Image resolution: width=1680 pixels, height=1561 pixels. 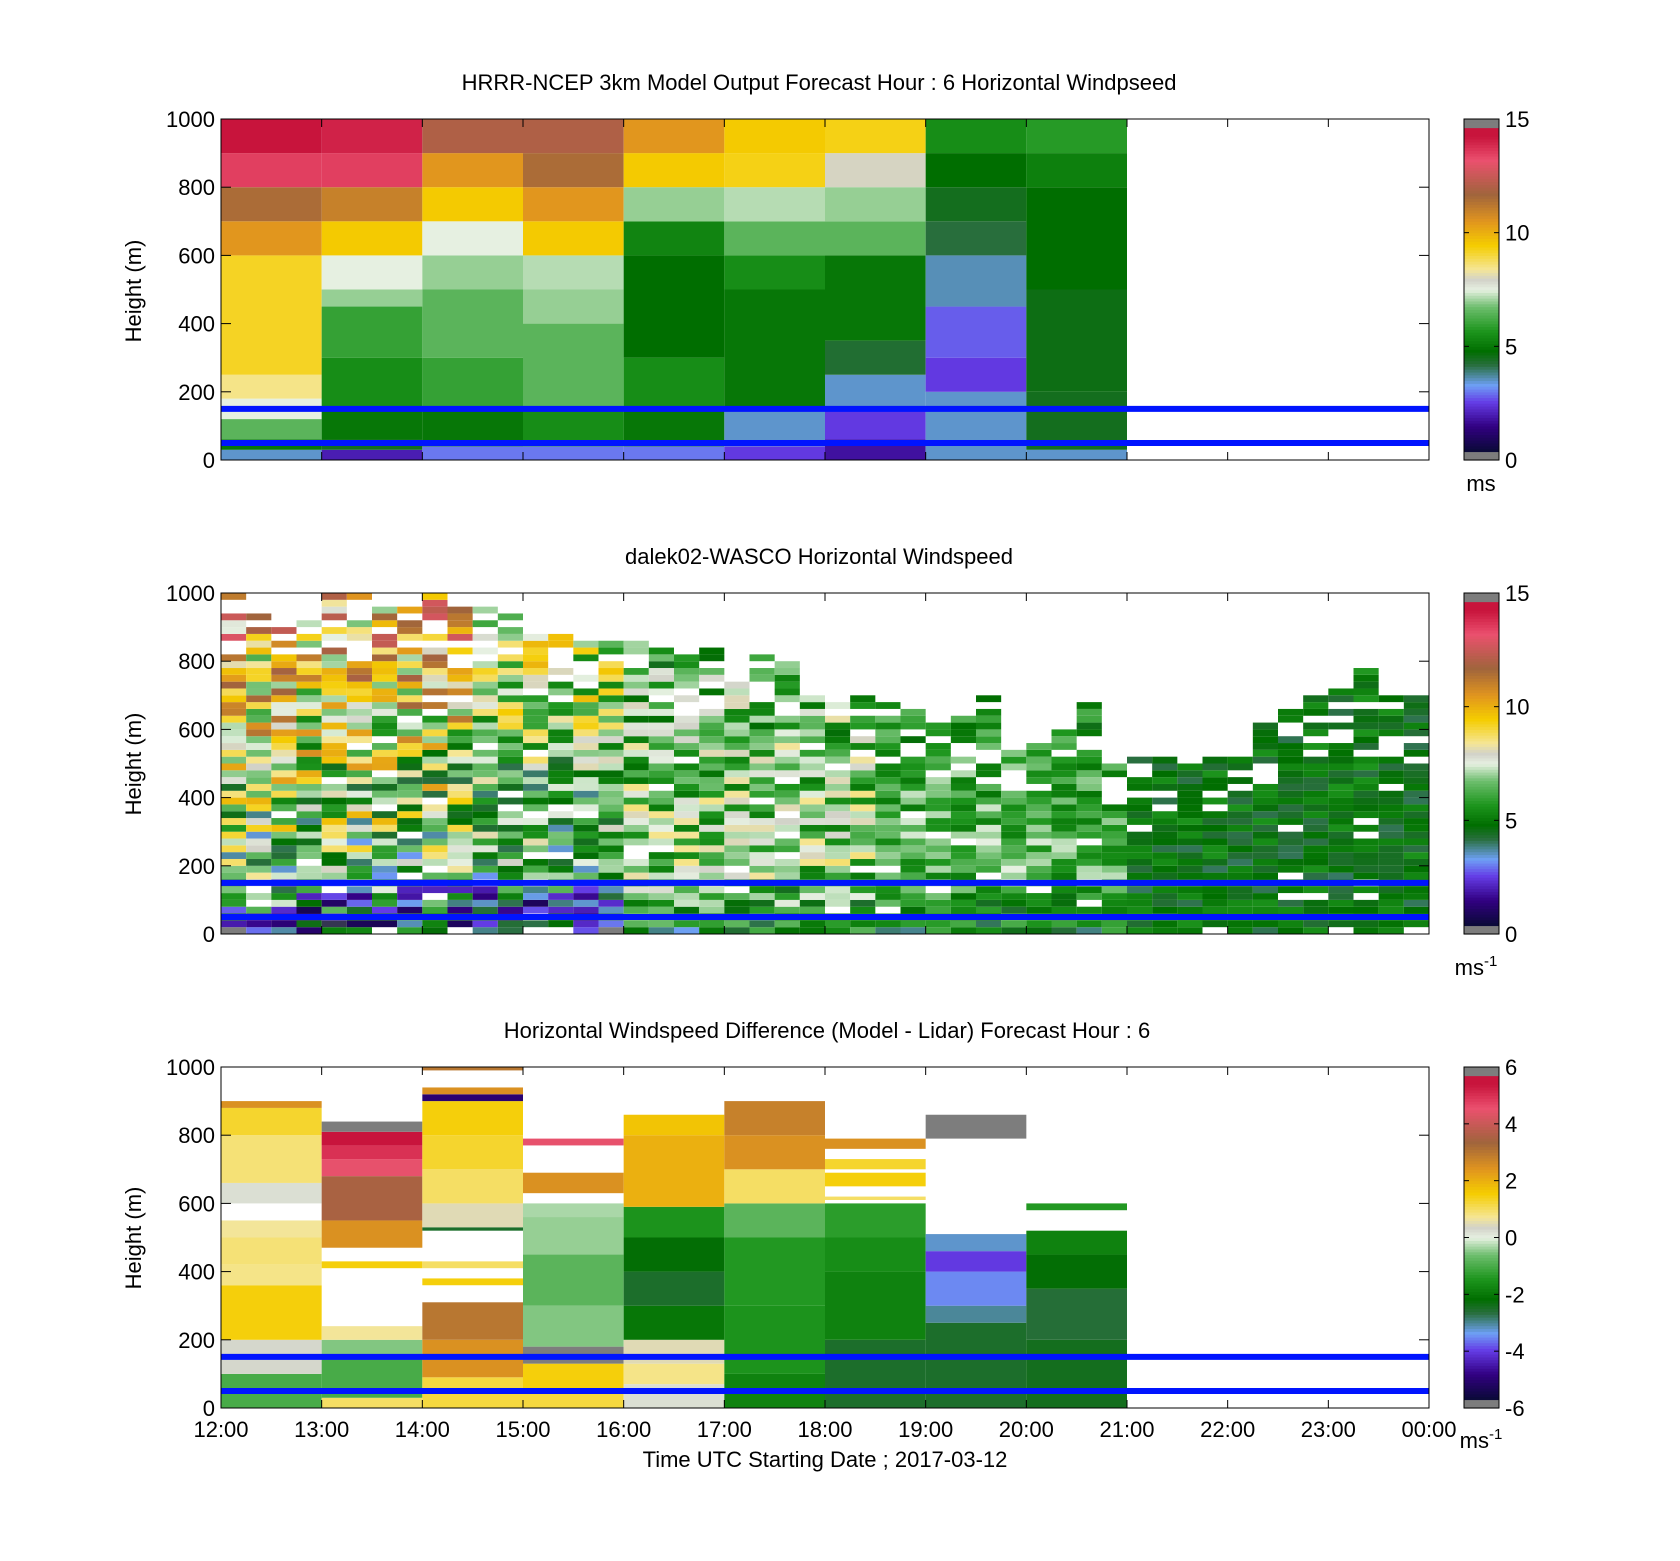 I want to click on colorbar-tick-label: -6, so click(x=1515, y=1408).